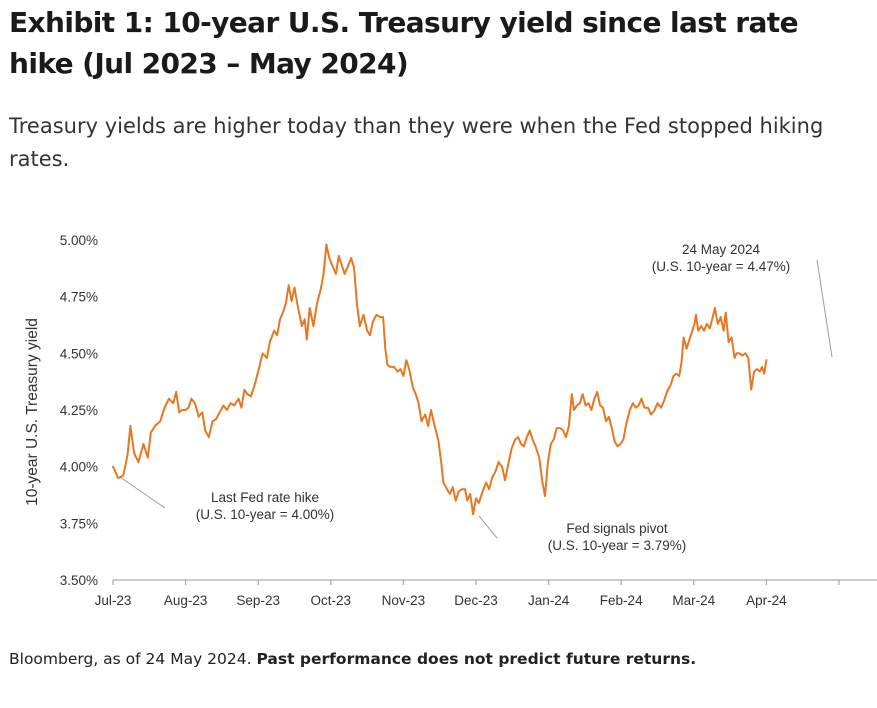 Image resolution: width=877 pixels, height=708 pixels. Describe the element at coordinates (721, 266) in the screenshot. I see `annotation-latest-line: (U.S. 10-year = 4.47%)` at that location.